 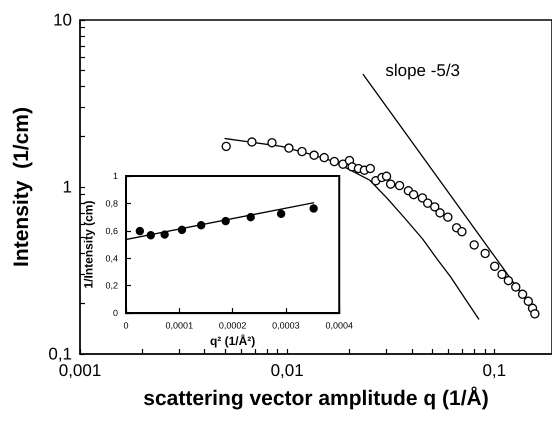 What do you see at coordinates (89, 244) in the screenshot?
I see `y-axis-title: 1/Intensity (cm)` at bounding box center [89, 244].